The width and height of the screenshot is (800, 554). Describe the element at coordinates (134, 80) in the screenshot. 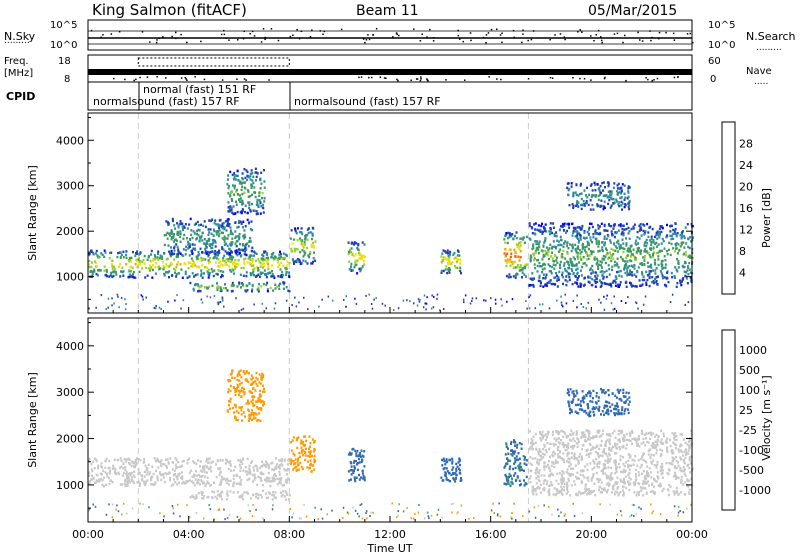

I see `nave-point` at that location.